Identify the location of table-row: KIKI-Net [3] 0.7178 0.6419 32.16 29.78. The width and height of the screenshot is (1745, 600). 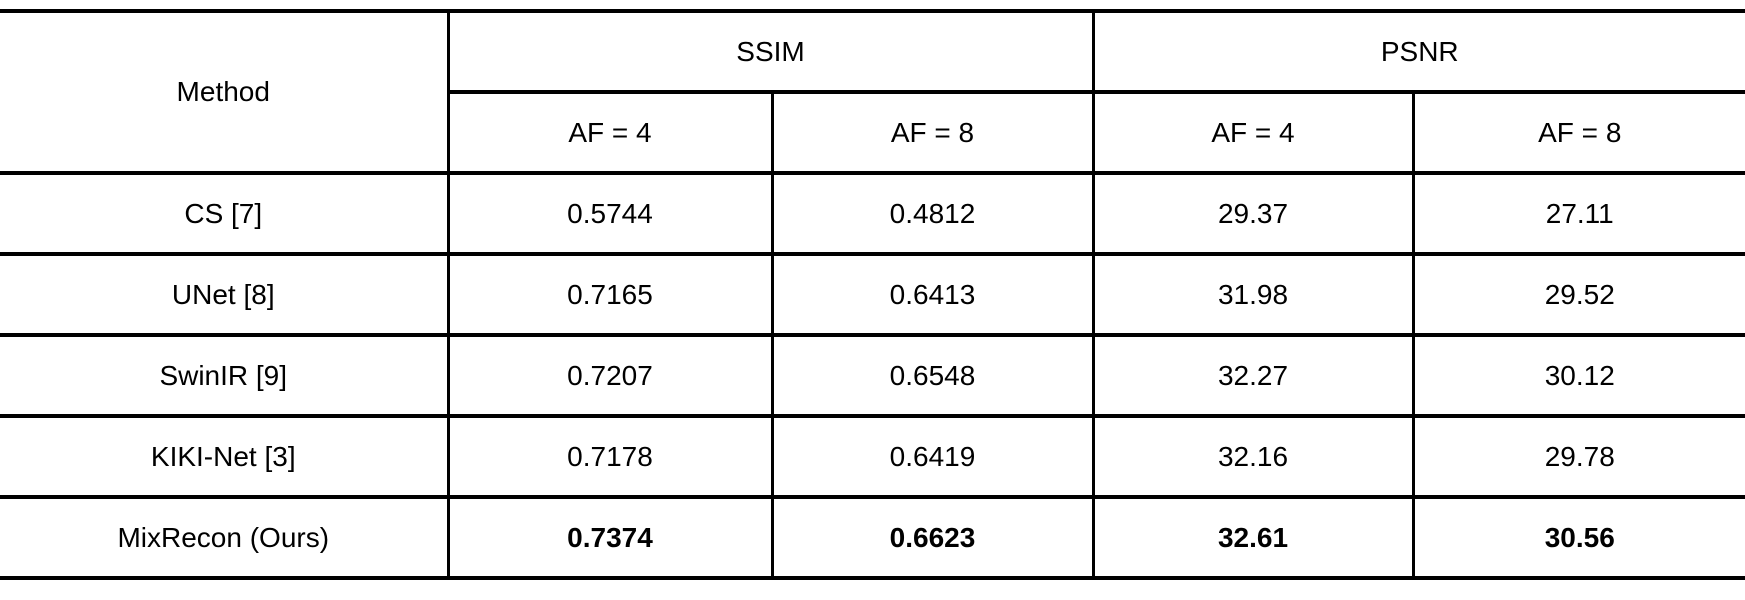
(872, 456).